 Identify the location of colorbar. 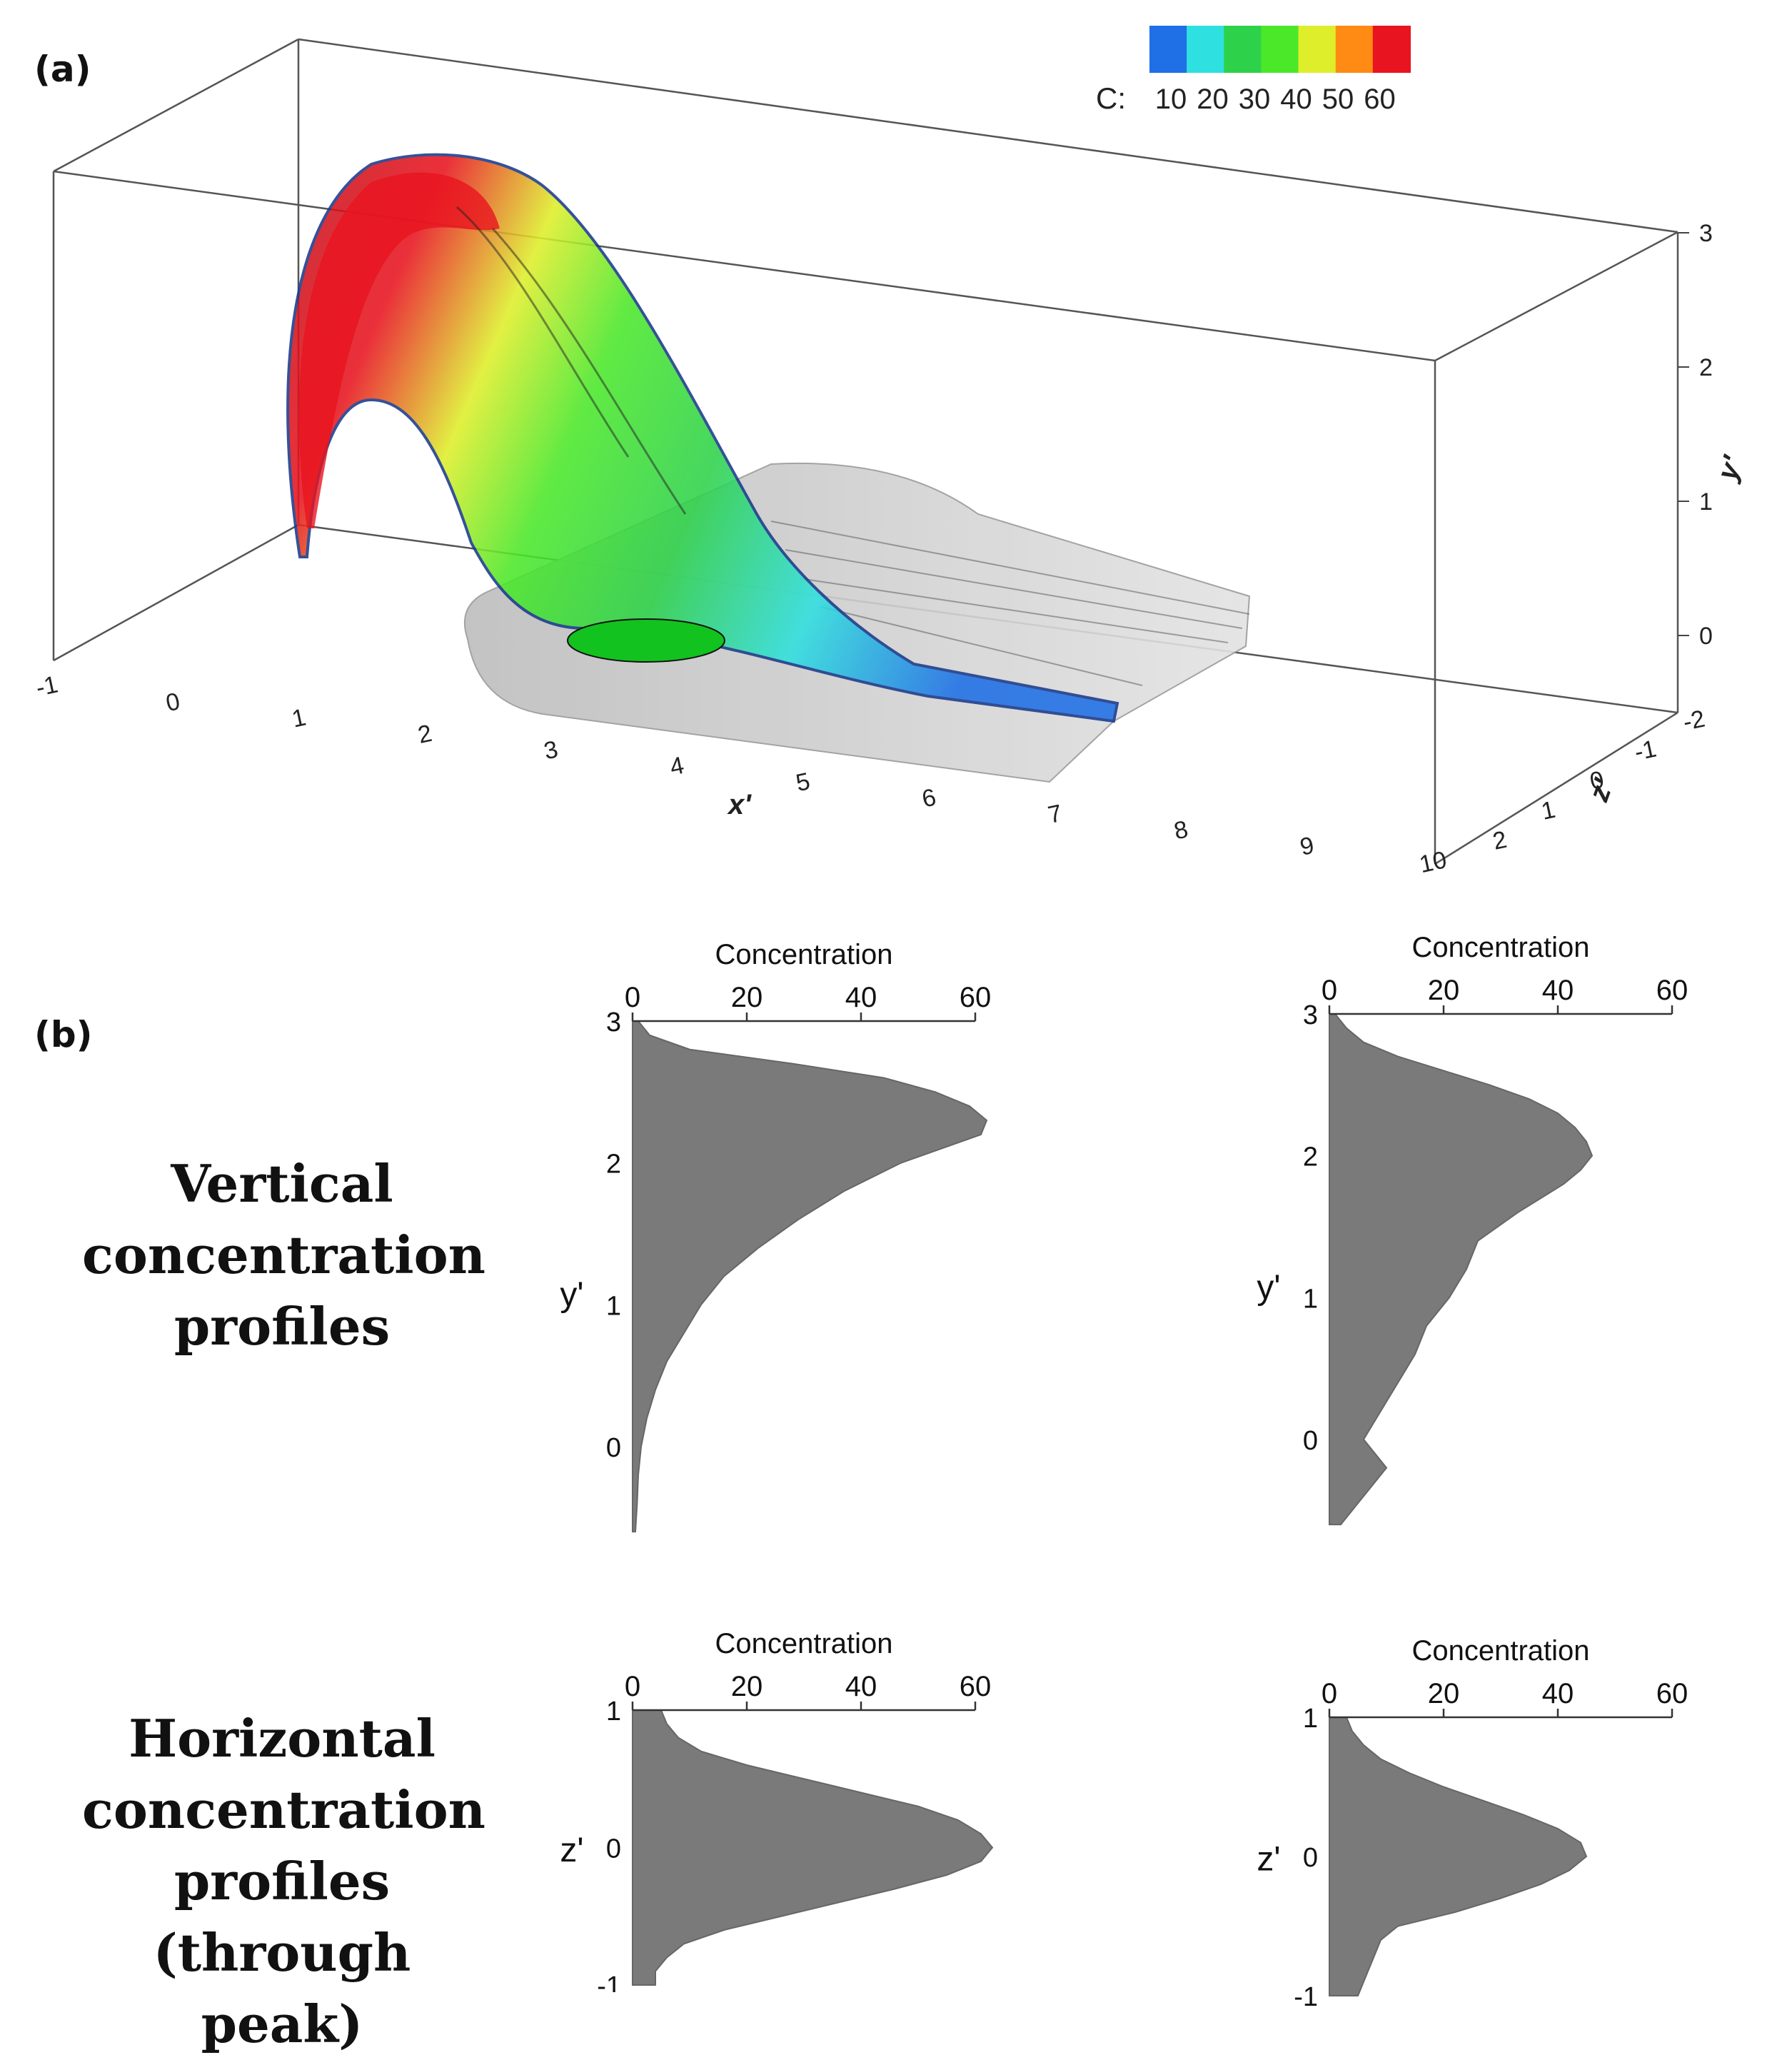
(1280, 49).